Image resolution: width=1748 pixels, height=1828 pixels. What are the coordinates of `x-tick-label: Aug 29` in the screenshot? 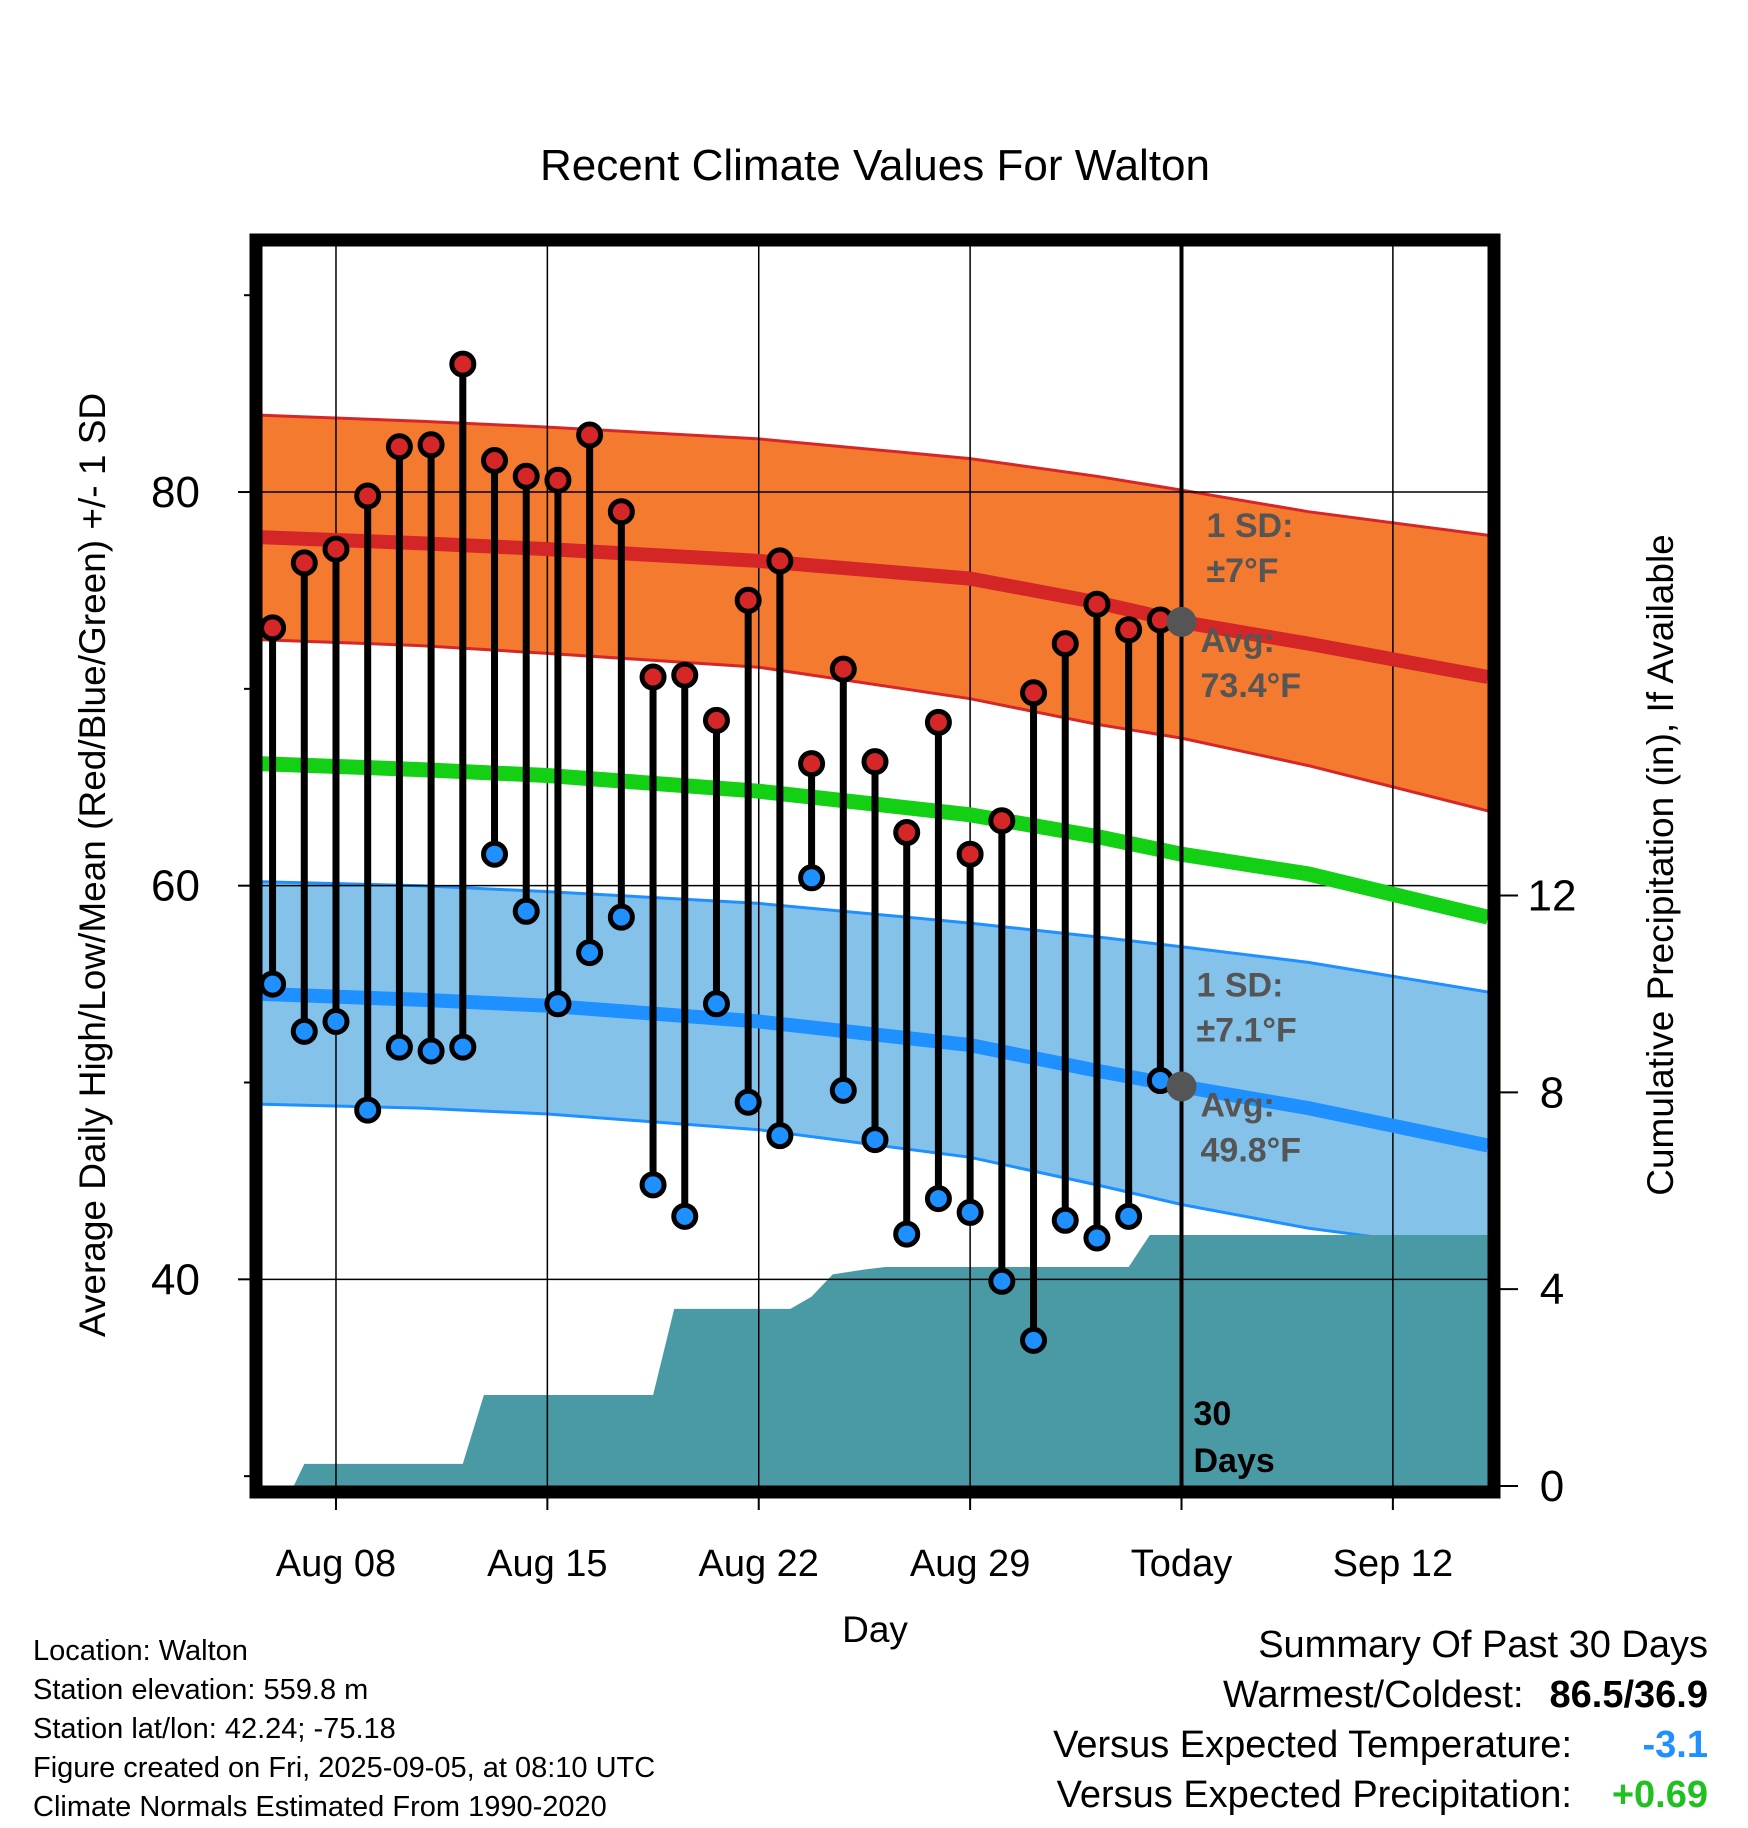 It's located at (970, 1564).